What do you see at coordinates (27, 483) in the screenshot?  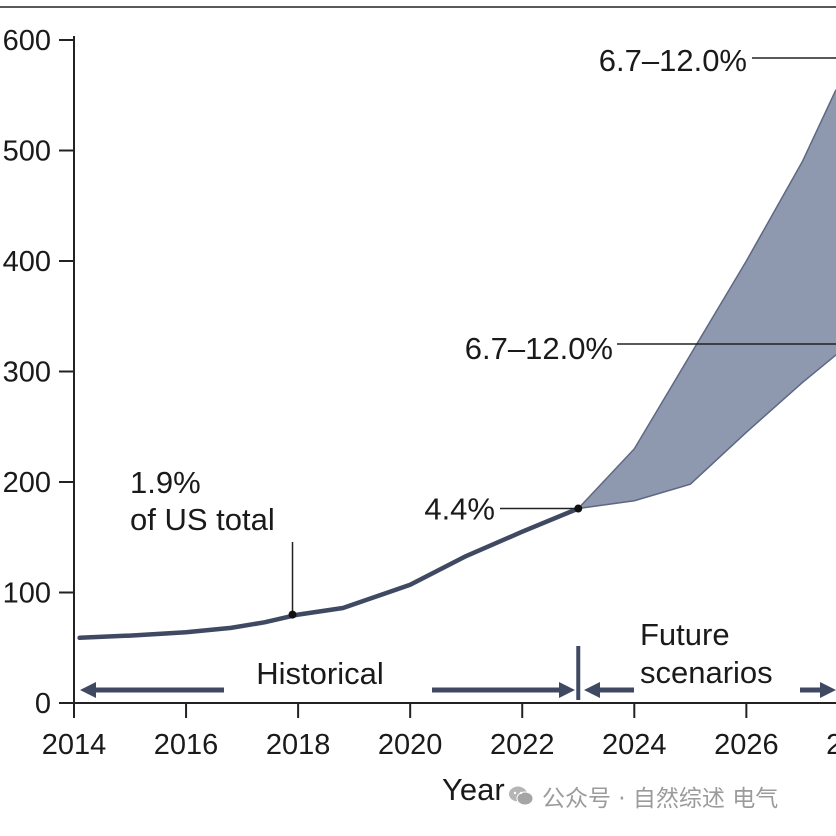 I see `y-tick-label: 200` at bounding box center [27, 483].